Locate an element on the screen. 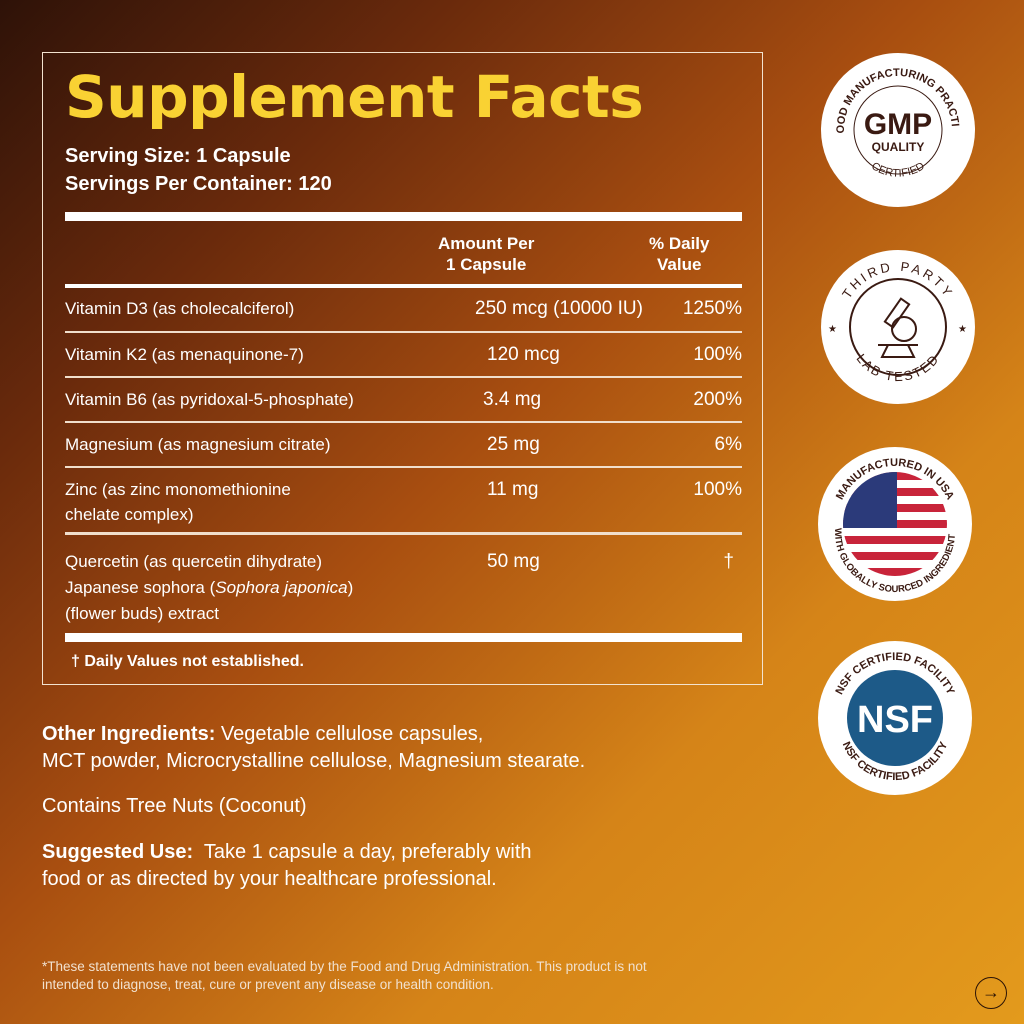 This screenshot has height=1024, width=1024. allergen-statement: Contains Tree Nuts (Coconut) is located at coordinates (174, 806).